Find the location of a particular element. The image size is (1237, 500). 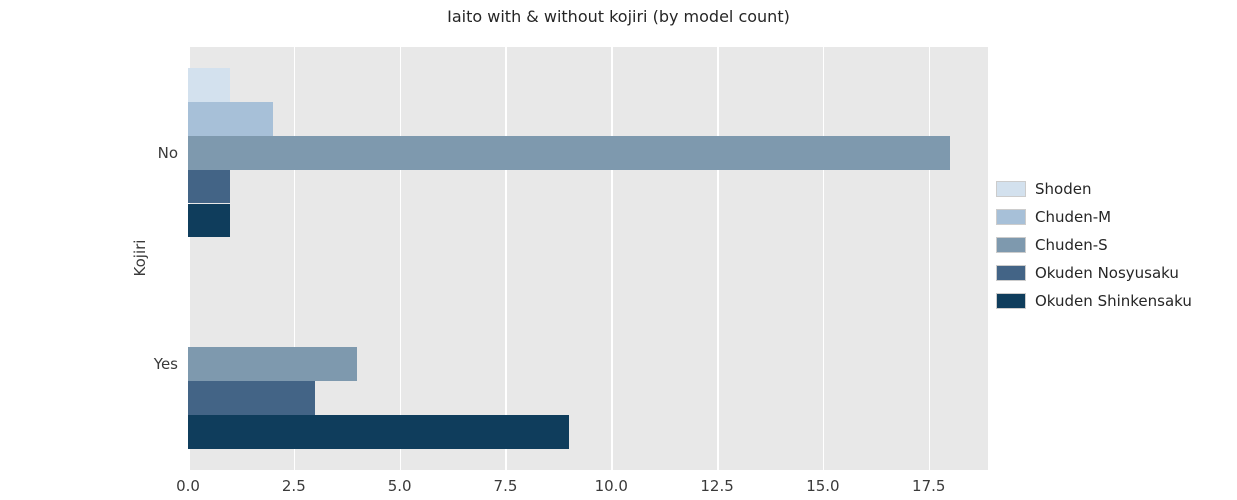

bar-yes-okuden-nosyusaku is located at coordinates (251, 398).